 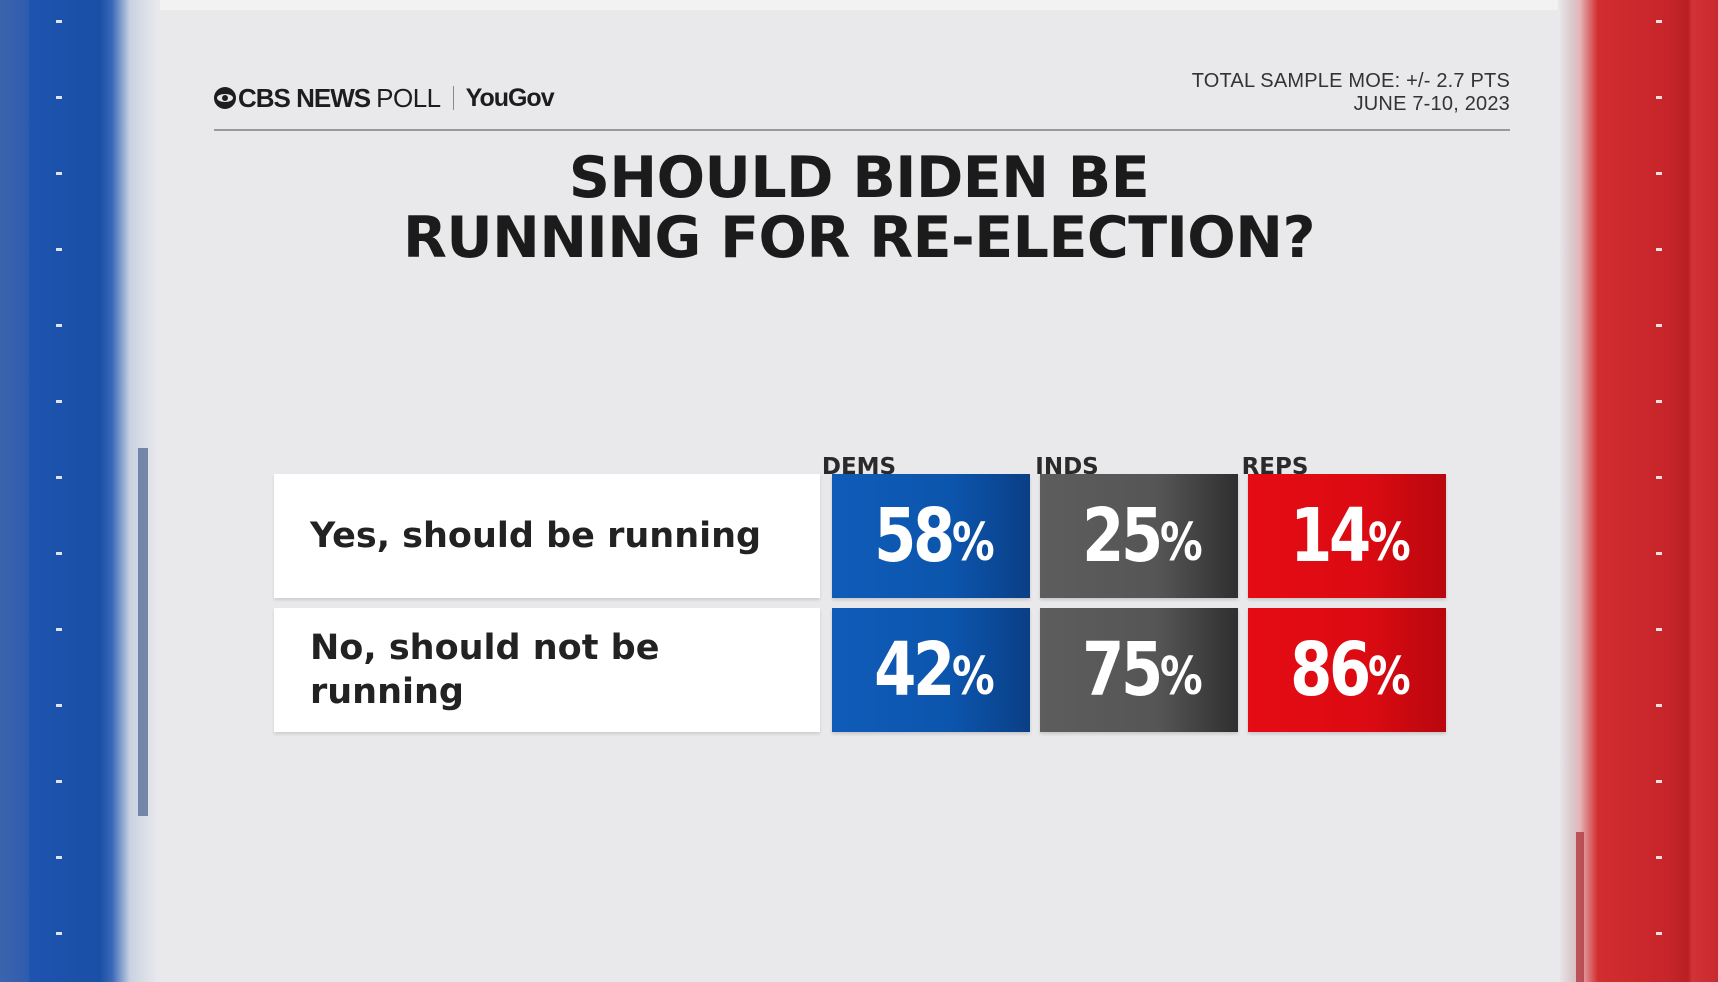 I want to click on unit-no-dems: %, so click(x=974, y=677).